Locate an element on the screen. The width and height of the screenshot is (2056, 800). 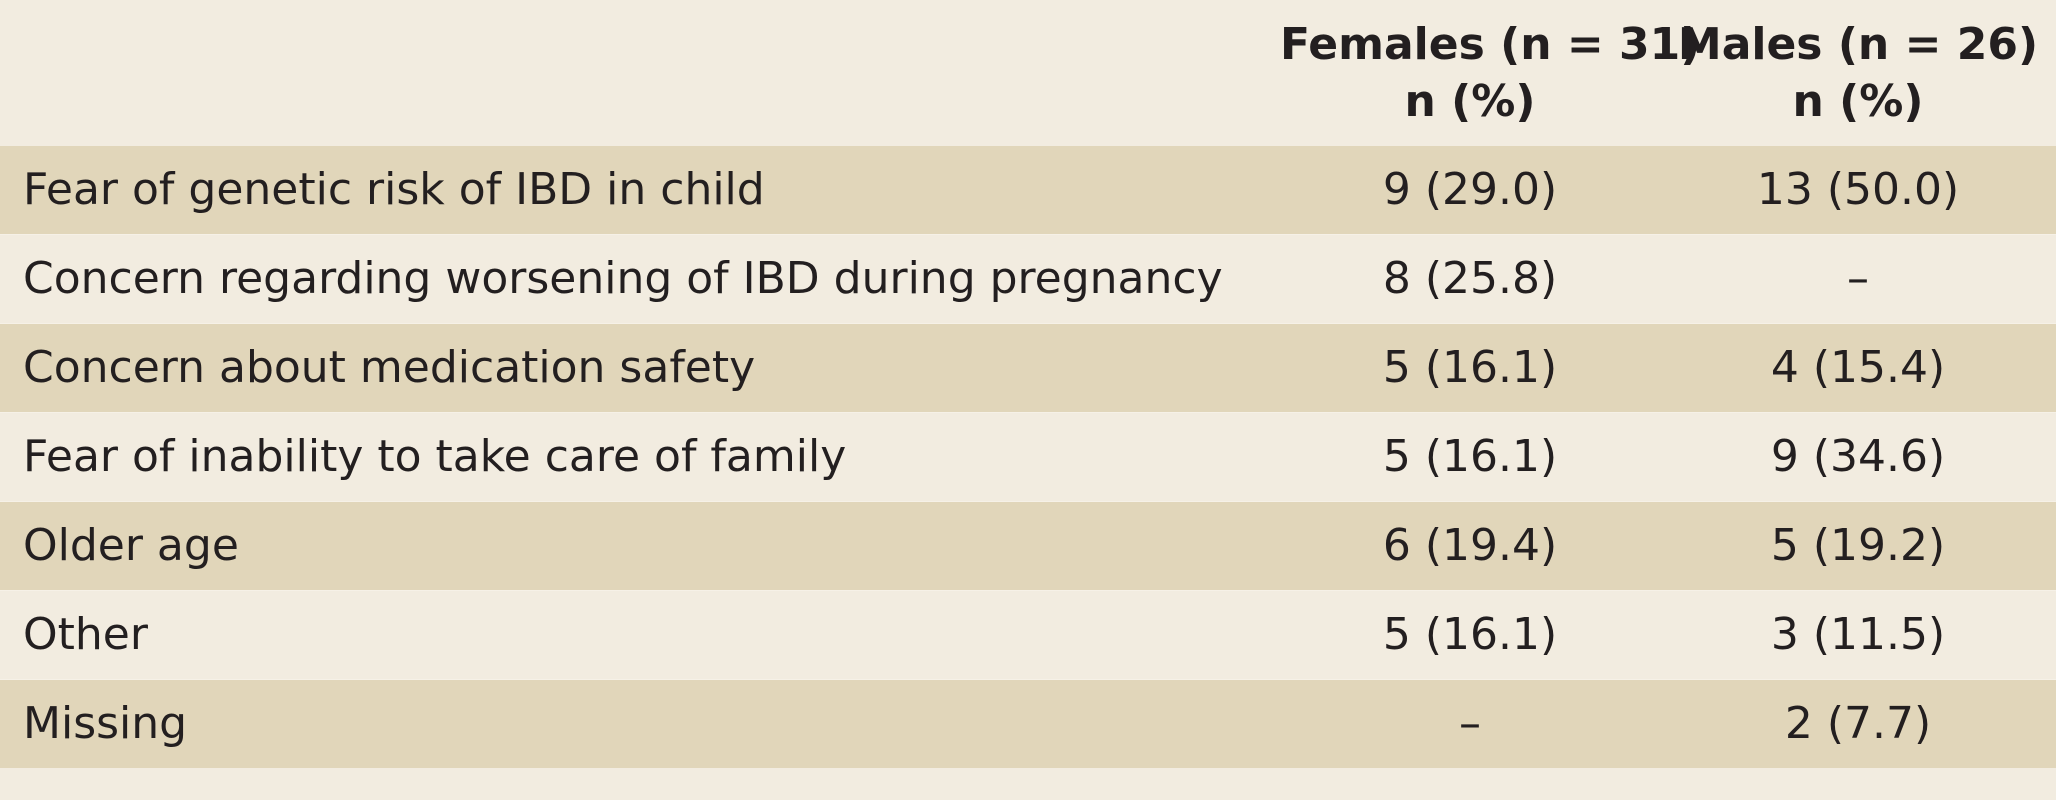
females-value: 9 (29.0) is located at coordinates (1450, 190).